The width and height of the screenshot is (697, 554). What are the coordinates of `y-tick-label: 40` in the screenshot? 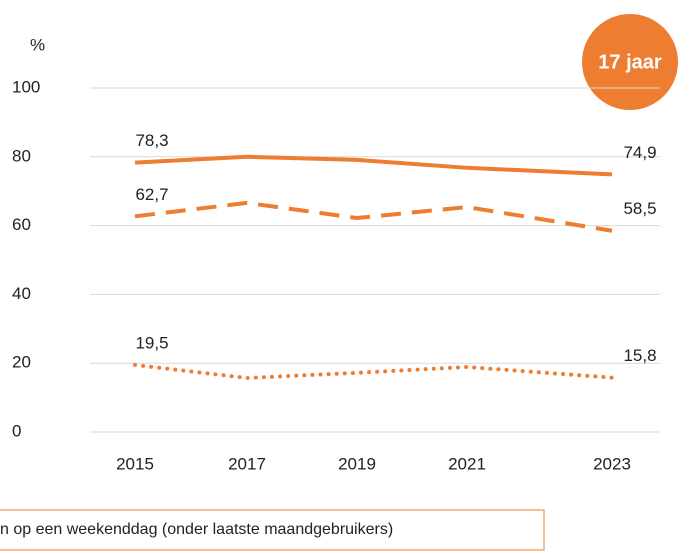 It's located at (21, 293).